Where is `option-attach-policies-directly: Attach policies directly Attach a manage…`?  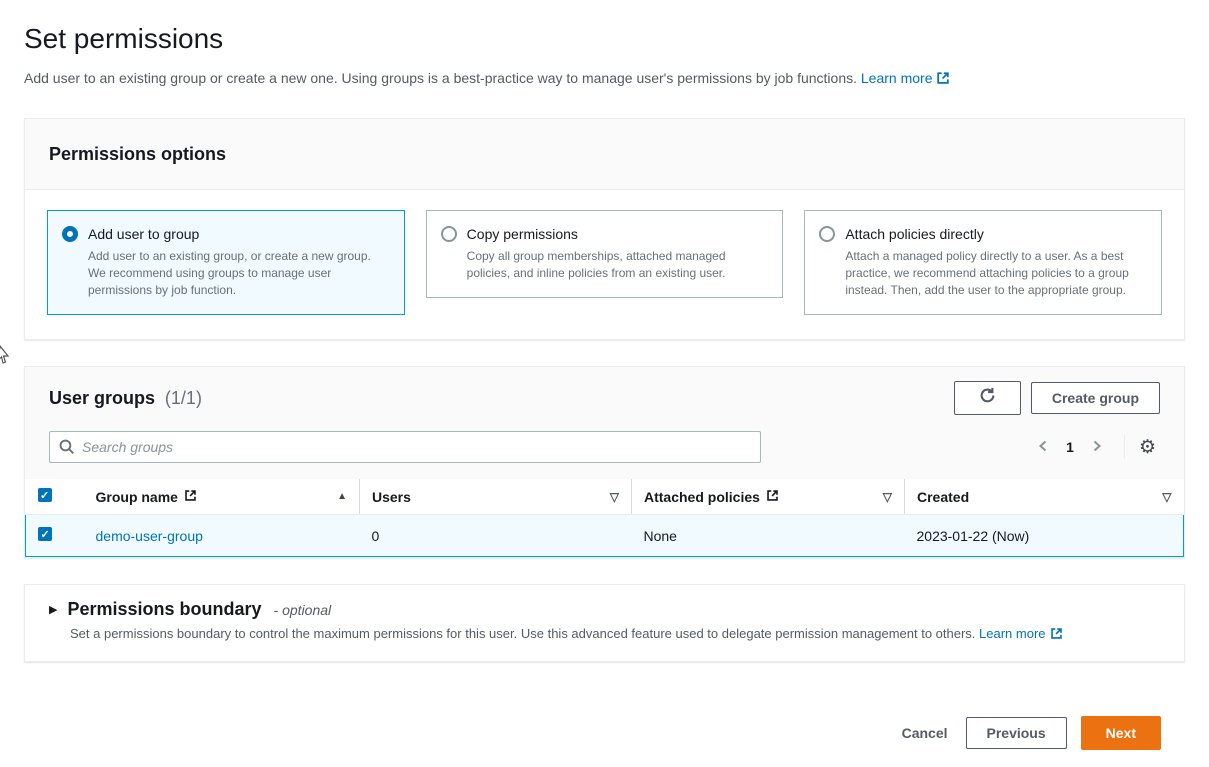
option-attach-policies-directly: Attach policies directly Attach a manage… is located at coordinates (983, 262).